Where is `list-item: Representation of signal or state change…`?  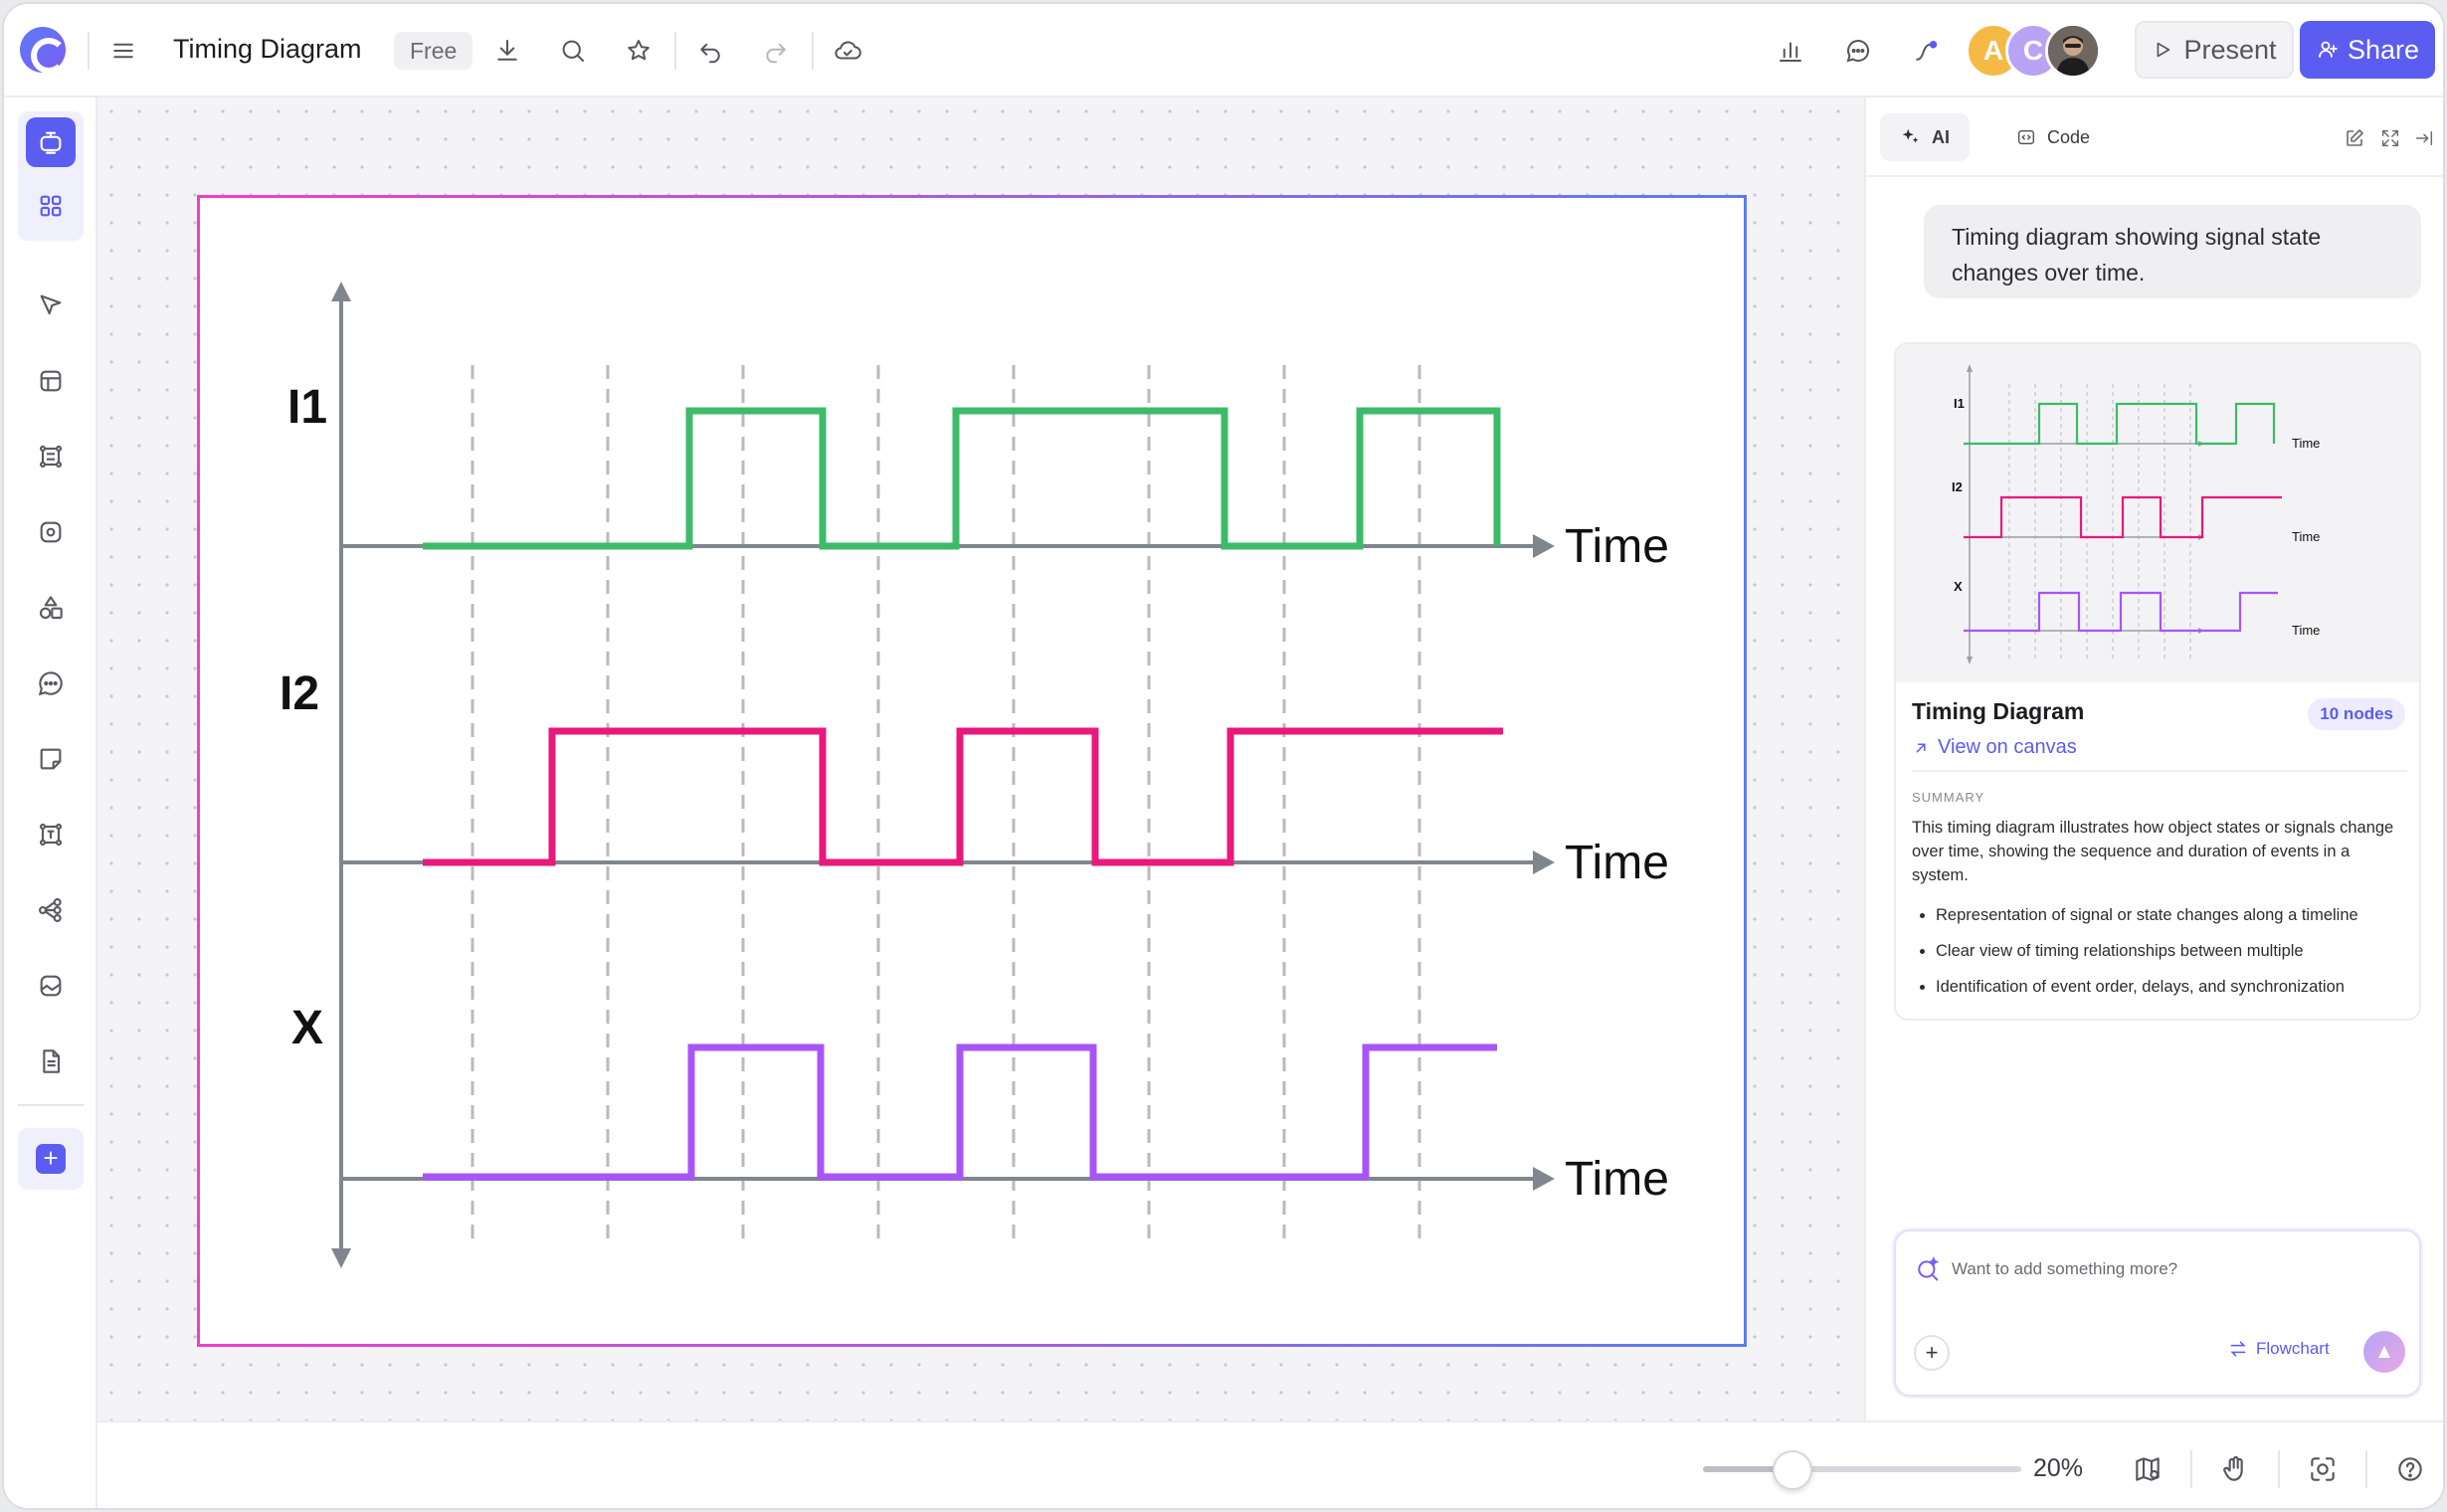 list-item: Representation of signal or state change… is located at coordinates (2163, 915).